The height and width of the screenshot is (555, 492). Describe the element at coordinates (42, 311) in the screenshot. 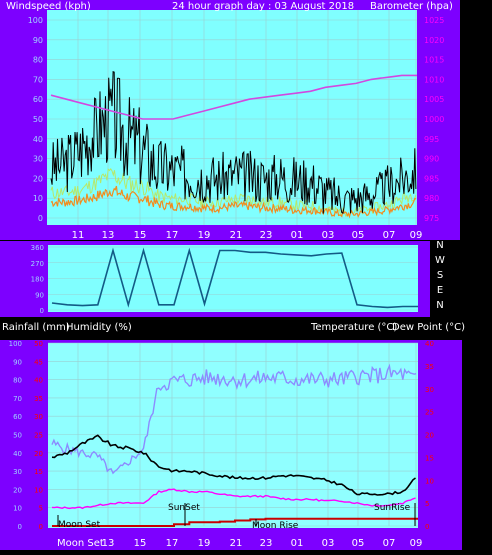

I see `direction-tick-label: 0` at that location.